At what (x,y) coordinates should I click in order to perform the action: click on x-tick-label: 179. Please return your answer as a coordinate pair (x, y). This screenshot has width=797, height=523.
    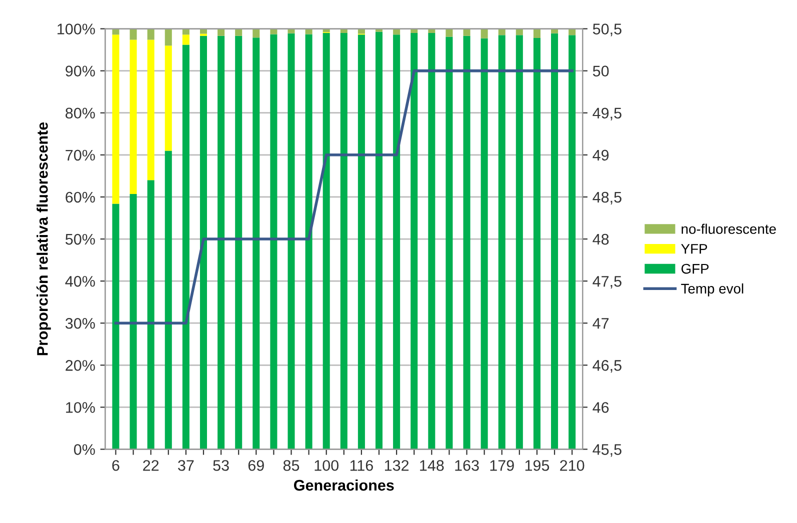
    Looking at the image, I should click on (502, 465).